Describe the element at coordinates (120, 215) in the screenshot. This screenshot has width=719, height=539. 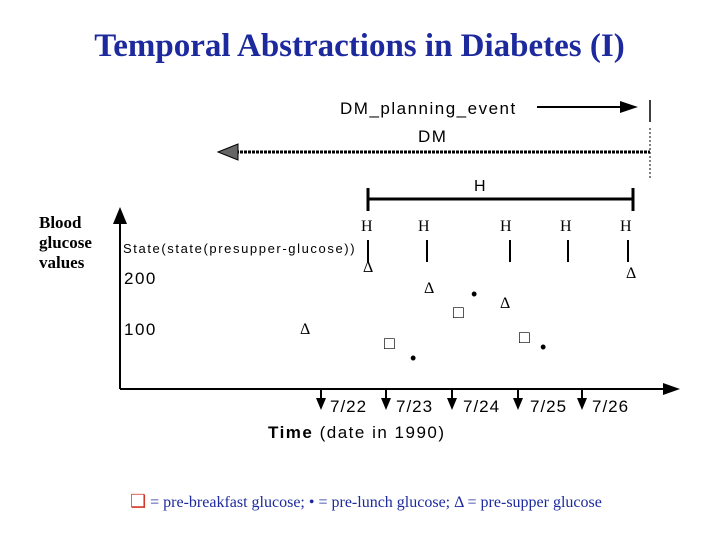
I see `y-axis-arrowhead` at that location.